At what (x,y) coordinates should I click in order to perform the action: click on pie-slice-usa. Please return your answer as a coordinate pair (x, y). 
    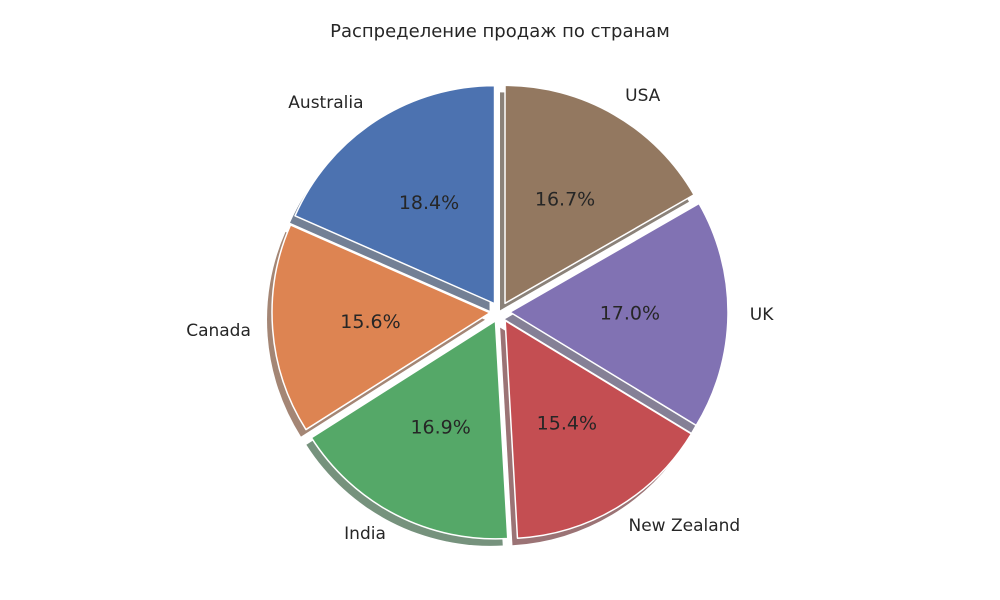
    Looking at the image, I should click on (599, 194).